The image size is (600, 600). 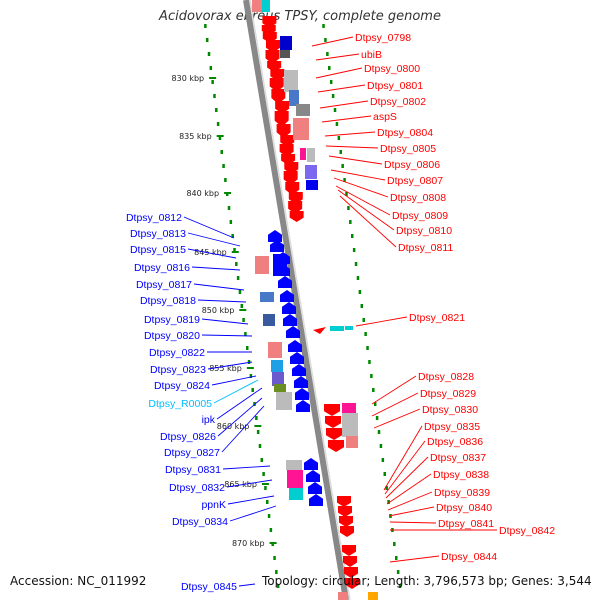 What do you see at coordinates (398, 102) in the screenshot?
I see `gene-label-forward: Dtpsy_0802` at bounding box center [398, 102].